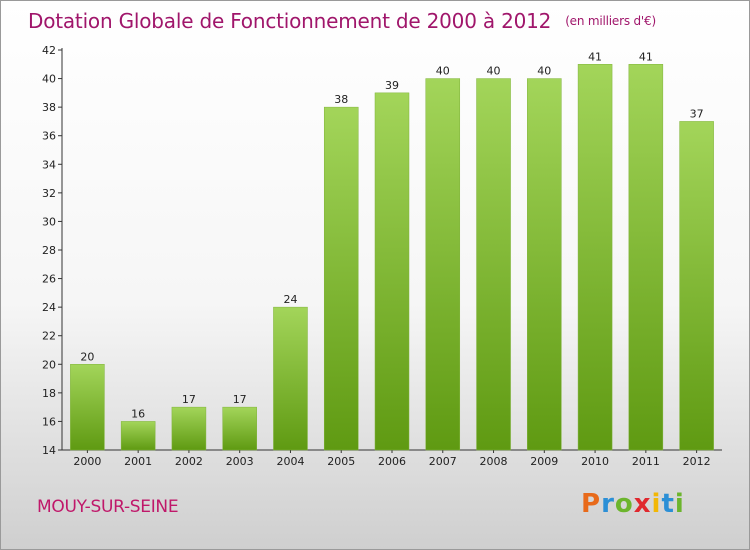  Describe the element at coordinates (49, 364) in the screenshot. I see `y-tick-label: 20` at that location.